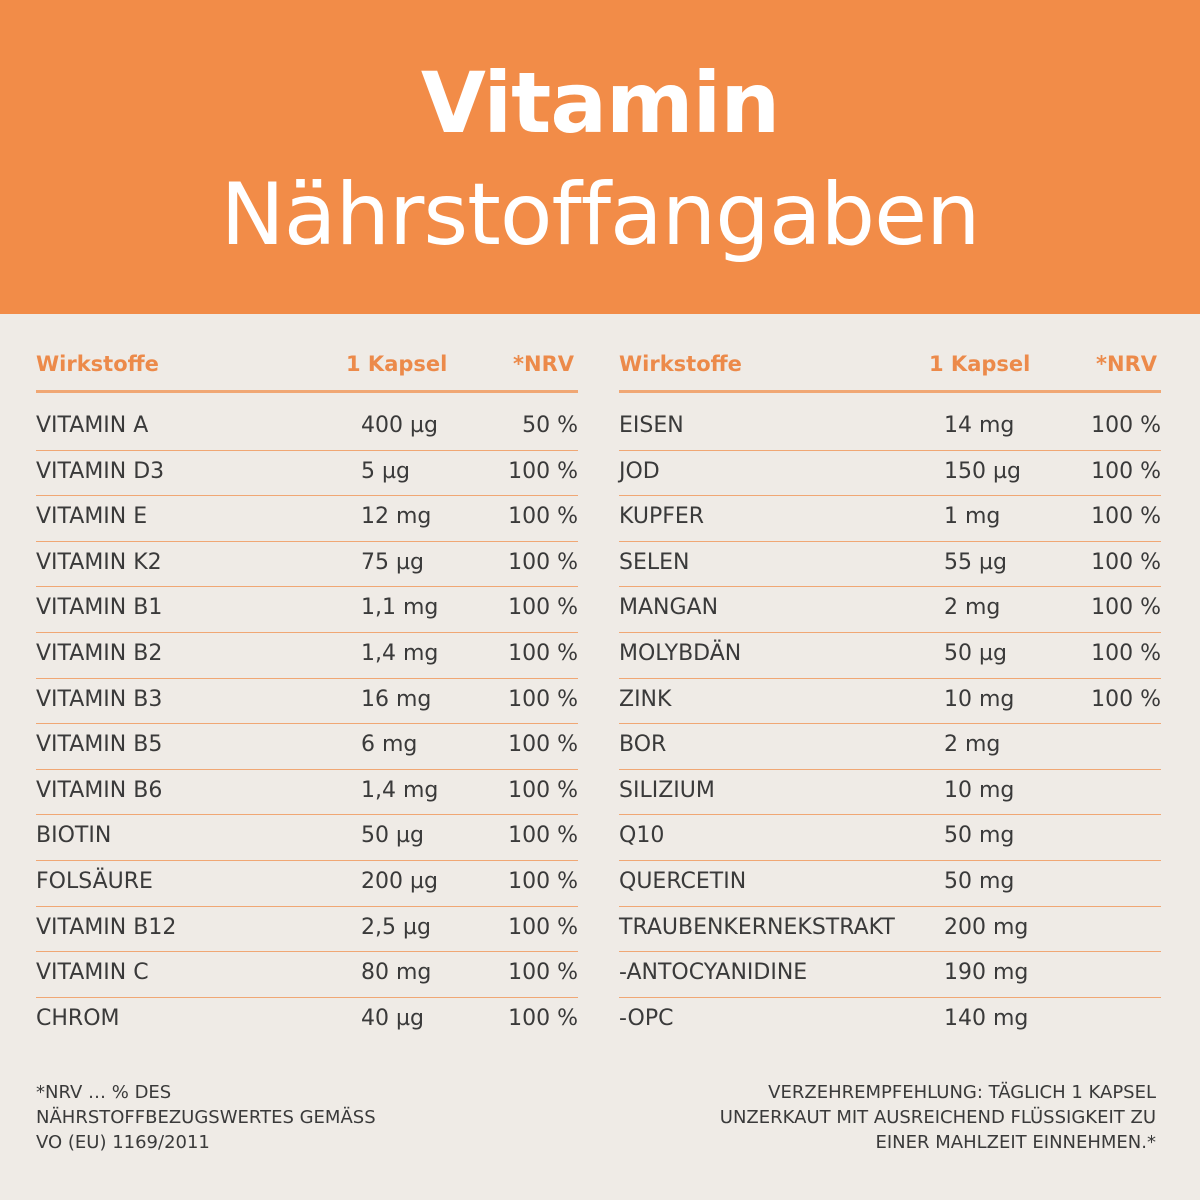 Image resolution: width=1200 pixels, height=1200 pixels. Describe the element at coordinates (307, 702) in the screenshot. I see `table-row: VITAMIN B3 16 mg 100 %` at that location.